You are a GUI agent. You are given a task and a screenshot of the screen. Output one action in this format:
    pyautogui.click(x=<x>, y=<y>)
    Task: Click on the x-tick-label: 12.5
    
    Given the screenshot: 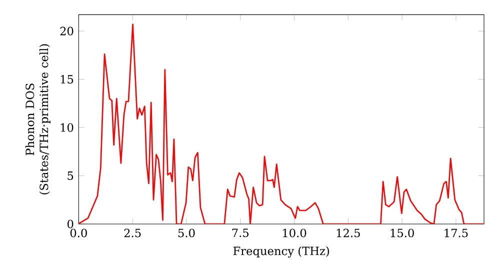 What is the action you would take?
    pyautogui.click(x=348, y=233)
    